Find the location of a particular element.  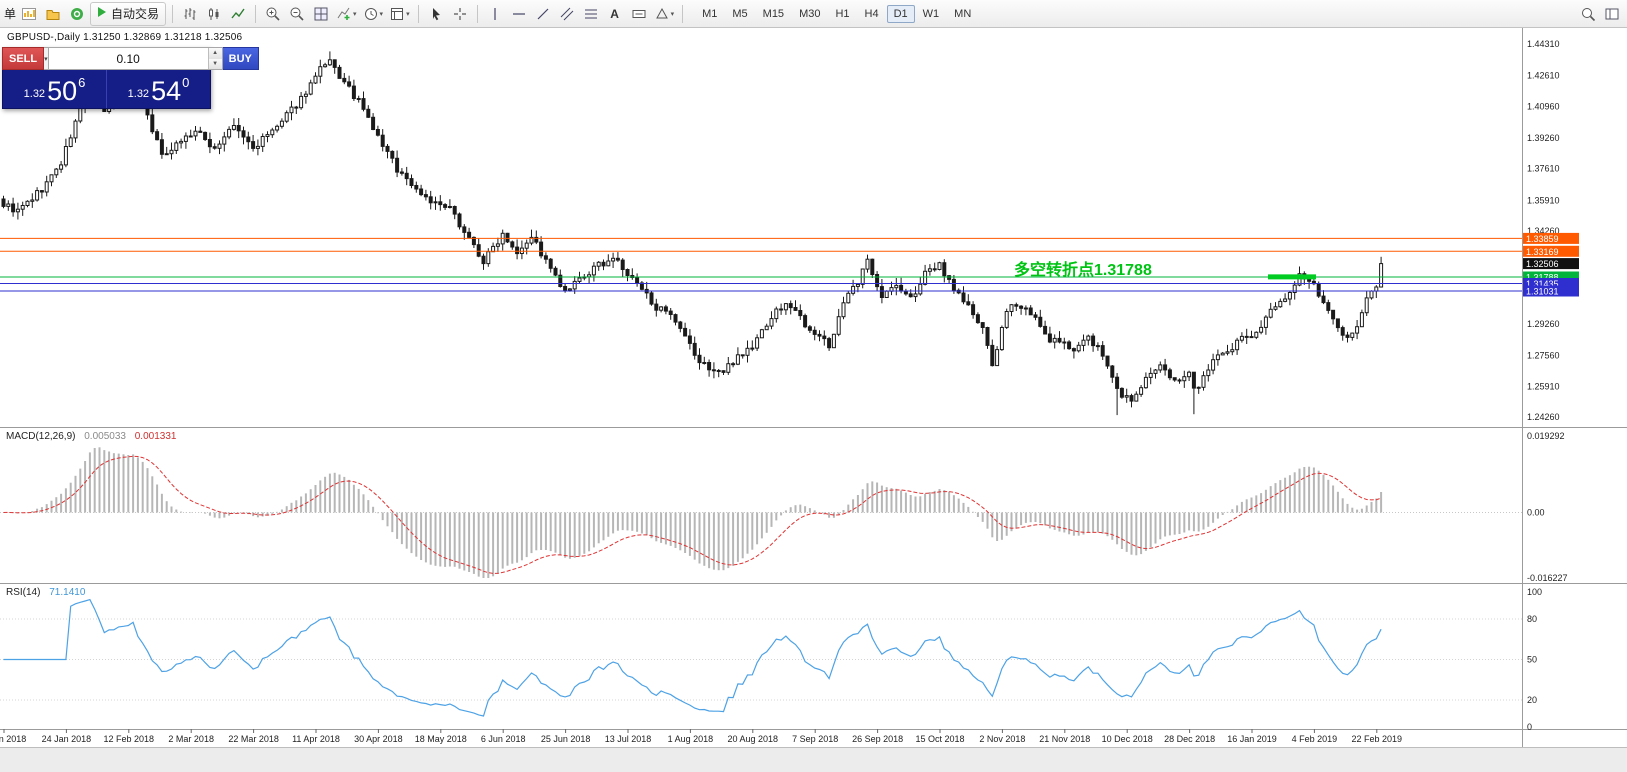

axis-label: 1.25910 is located at coordinates (1543, 386).